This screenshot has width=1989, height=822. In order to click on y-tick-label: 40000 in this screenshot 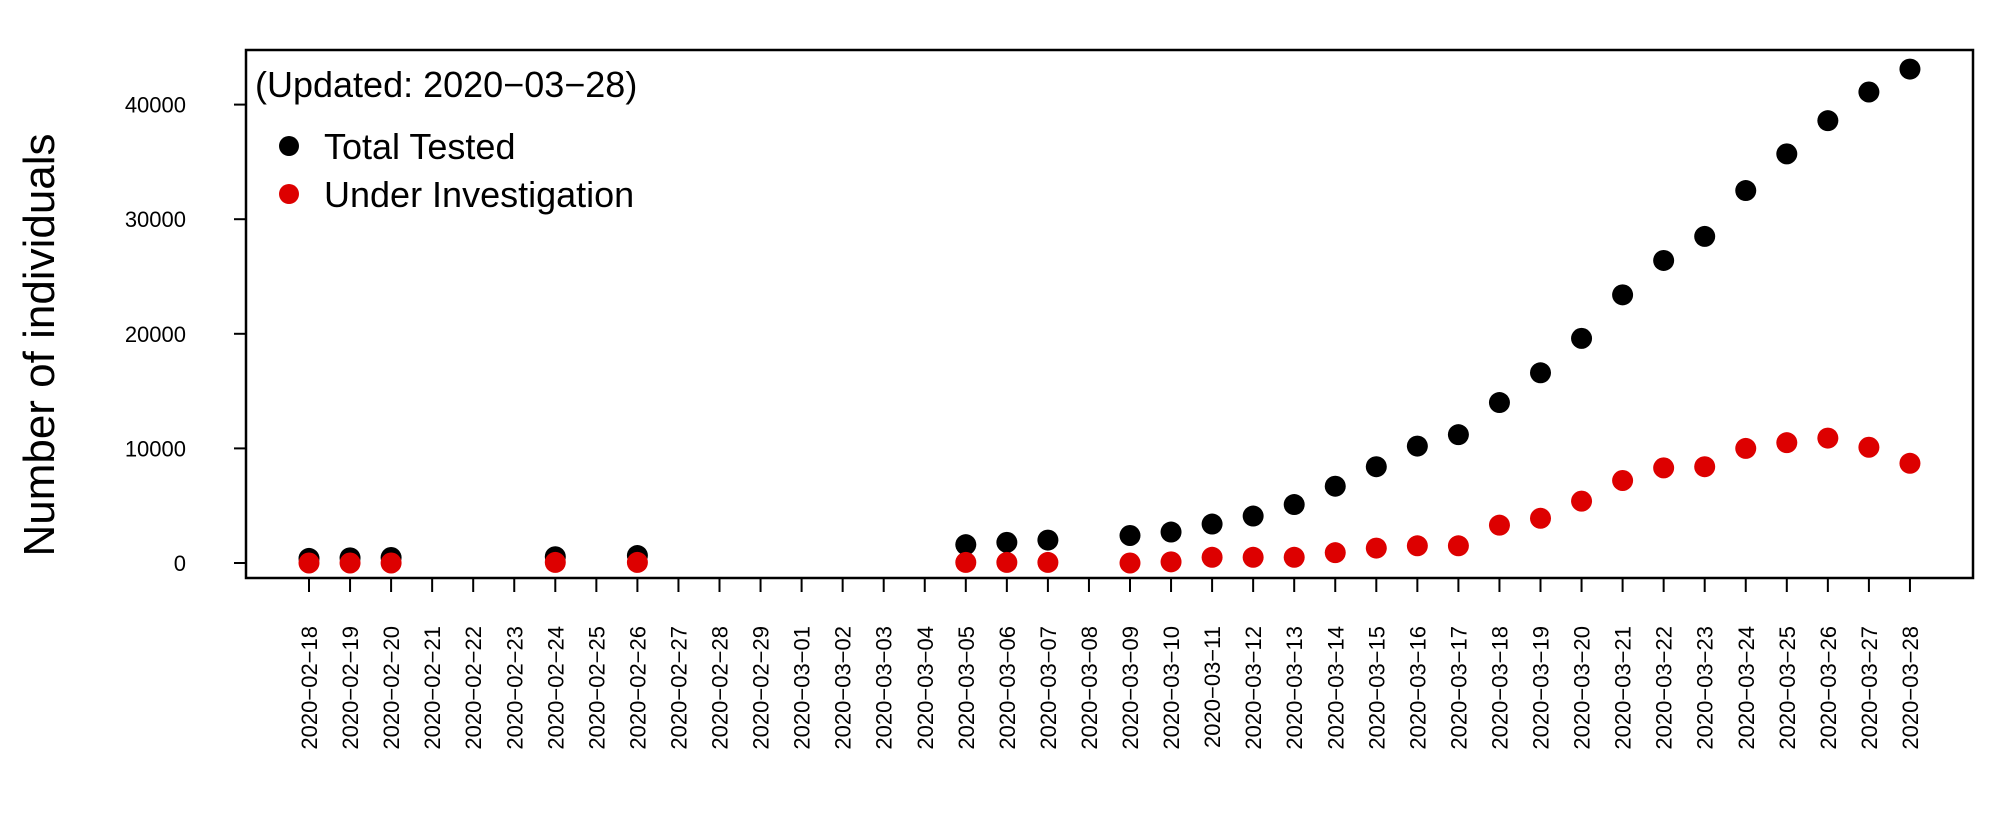, I will do `click(155, 105)`.